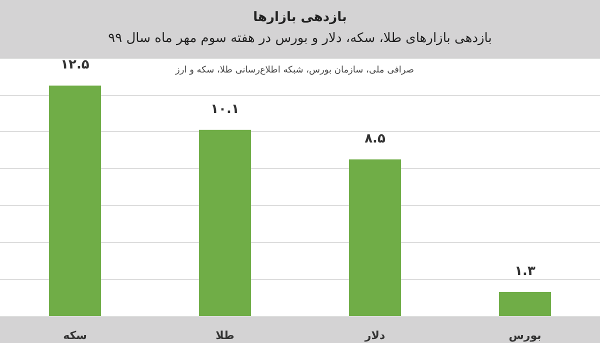 The height and width of the screenshot is (343, 600). What do you see at coordinates (294, 71) in the screenshot?
I see `annotation: صرافی ملی، سازمان بورس، شبکه اطلاع‌رسانی طلا، سکه و ارز` at bounding box center [294, 71].